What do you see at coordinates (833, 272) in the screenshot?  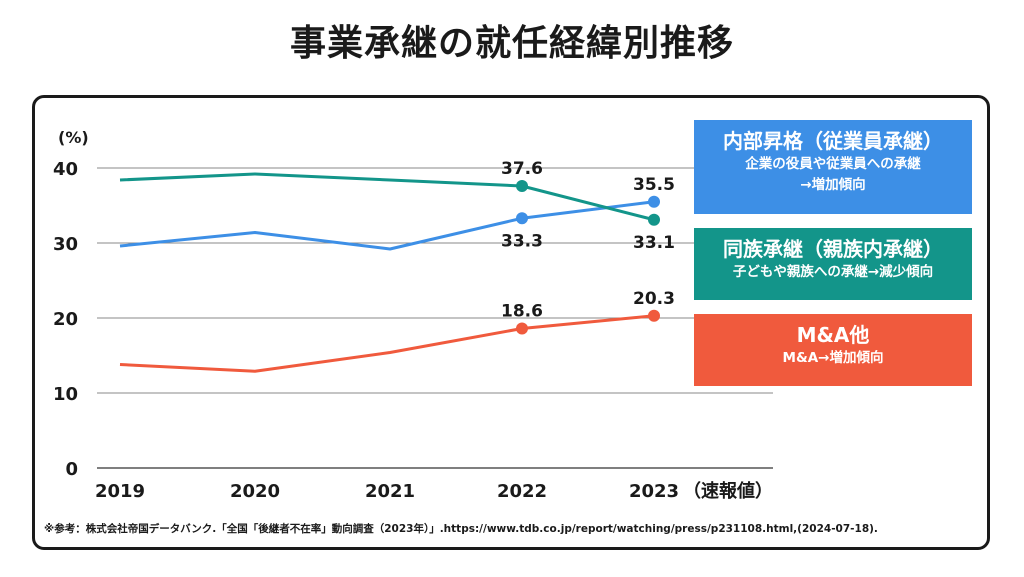 I see `legend-desc: 子どもや親族への承継→減少傾向` at bounding box center [833, 272].